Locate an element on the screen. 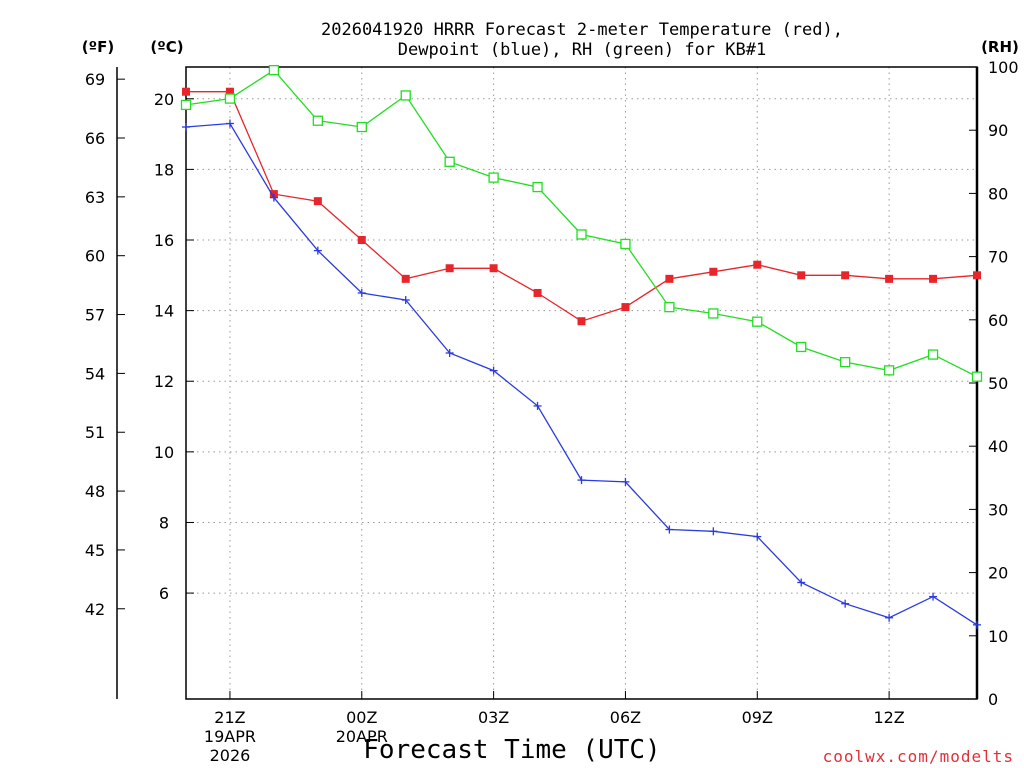 Image resolution: width=1024 pixels, height=768 pixels. celsius-unit-label: (ºC) is located at coordinates (166, 47).